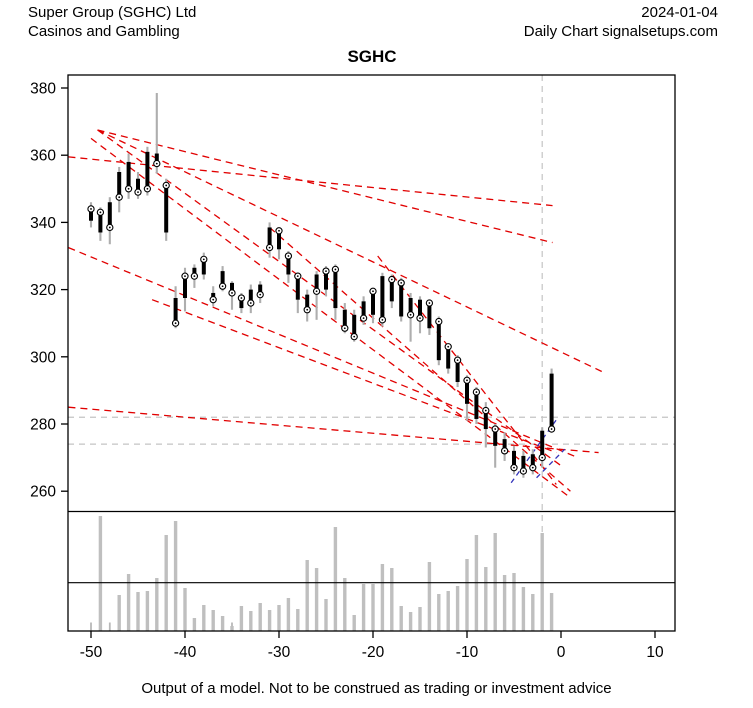  What do you see at coordinates (561, 652) in the screenshot?
I see `x-axis-label: 0` at bounding box center [561, 652].